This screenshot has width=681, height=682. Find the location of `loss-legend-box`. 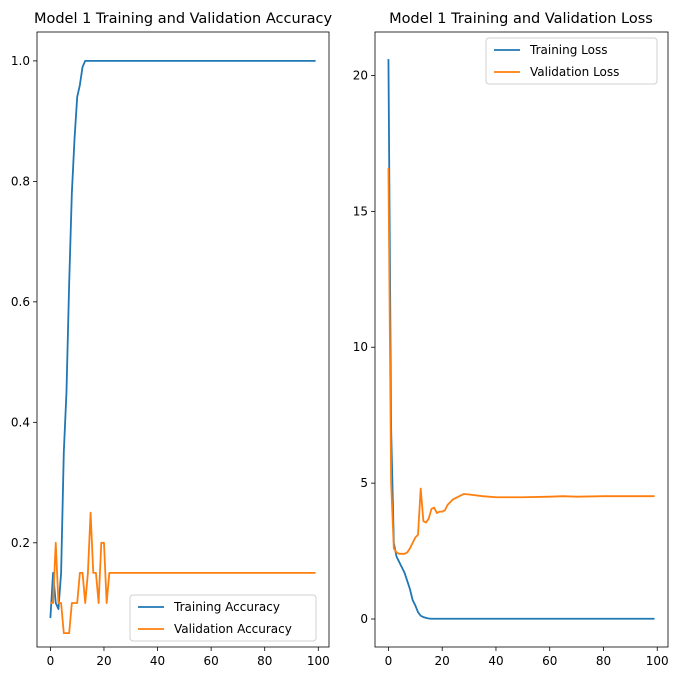

loss-legend-box is located at coordinates (571, 61).